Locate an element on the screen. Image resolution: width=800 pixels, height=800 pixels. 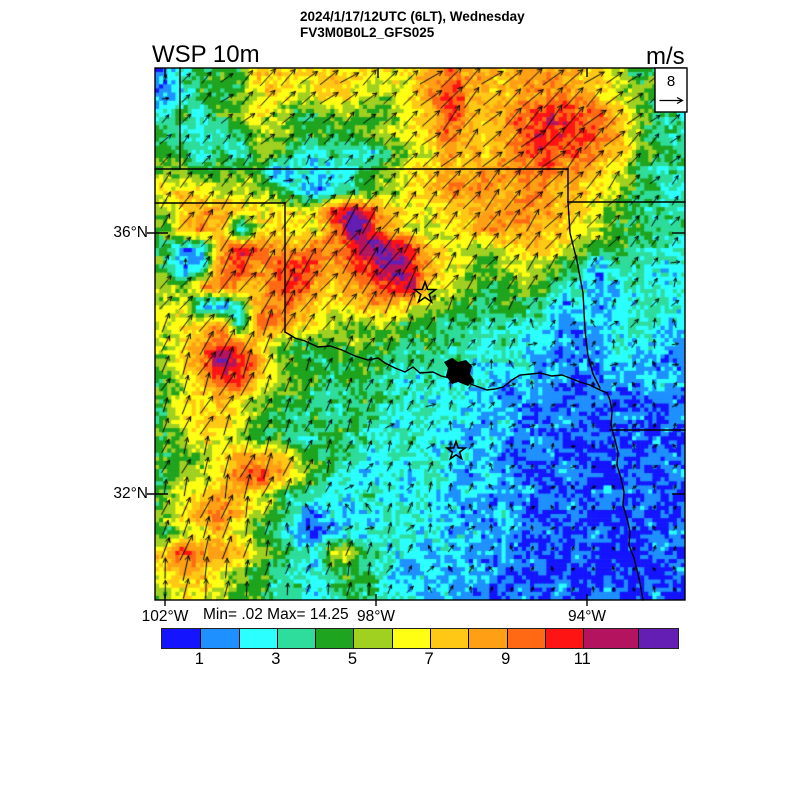
wind-speed-colorbar is located at coordinates (420, 638).